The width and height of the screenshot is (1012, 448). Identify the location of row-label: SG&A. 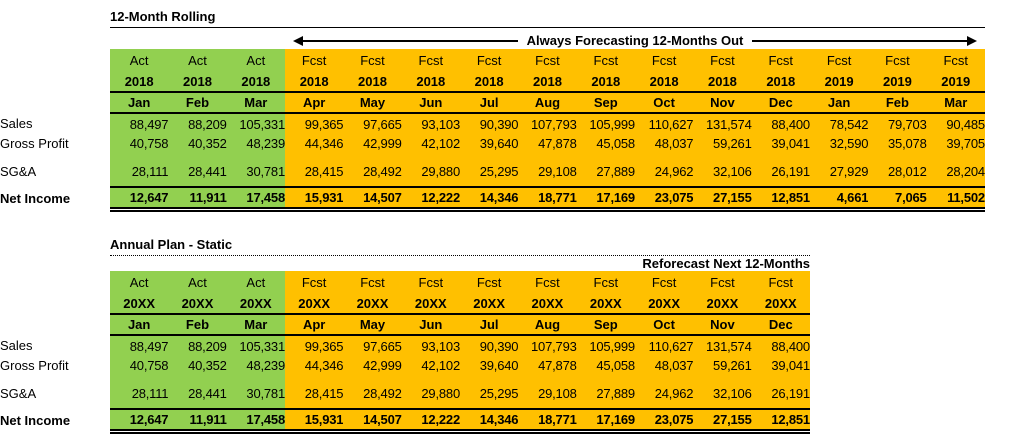
(18, 171).